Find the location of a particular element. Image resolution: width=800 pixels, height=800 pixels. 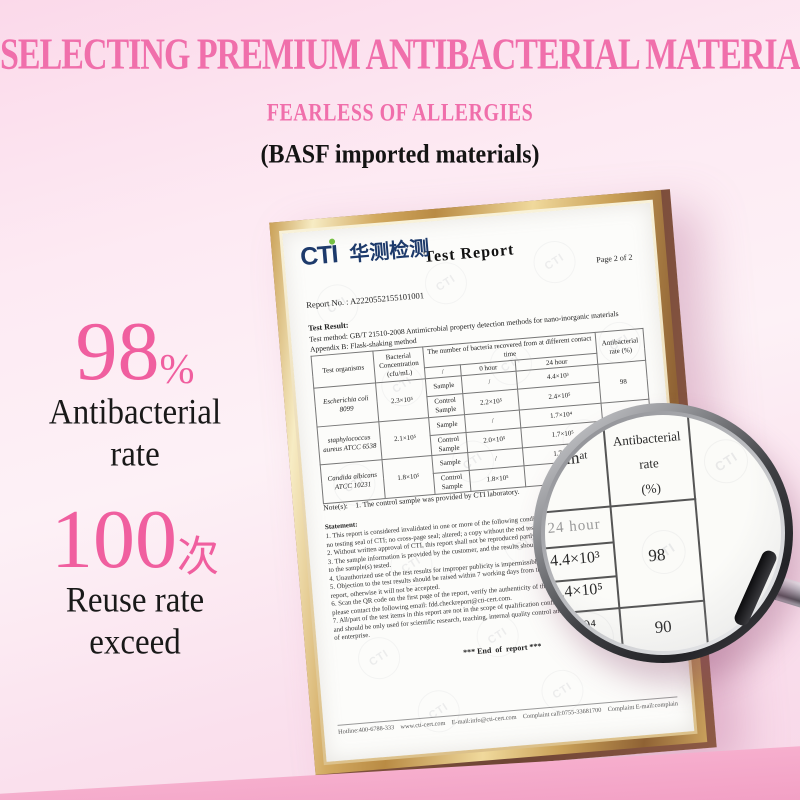

stat-label-line1: Antibacterial is located at coordinates (135, 412).